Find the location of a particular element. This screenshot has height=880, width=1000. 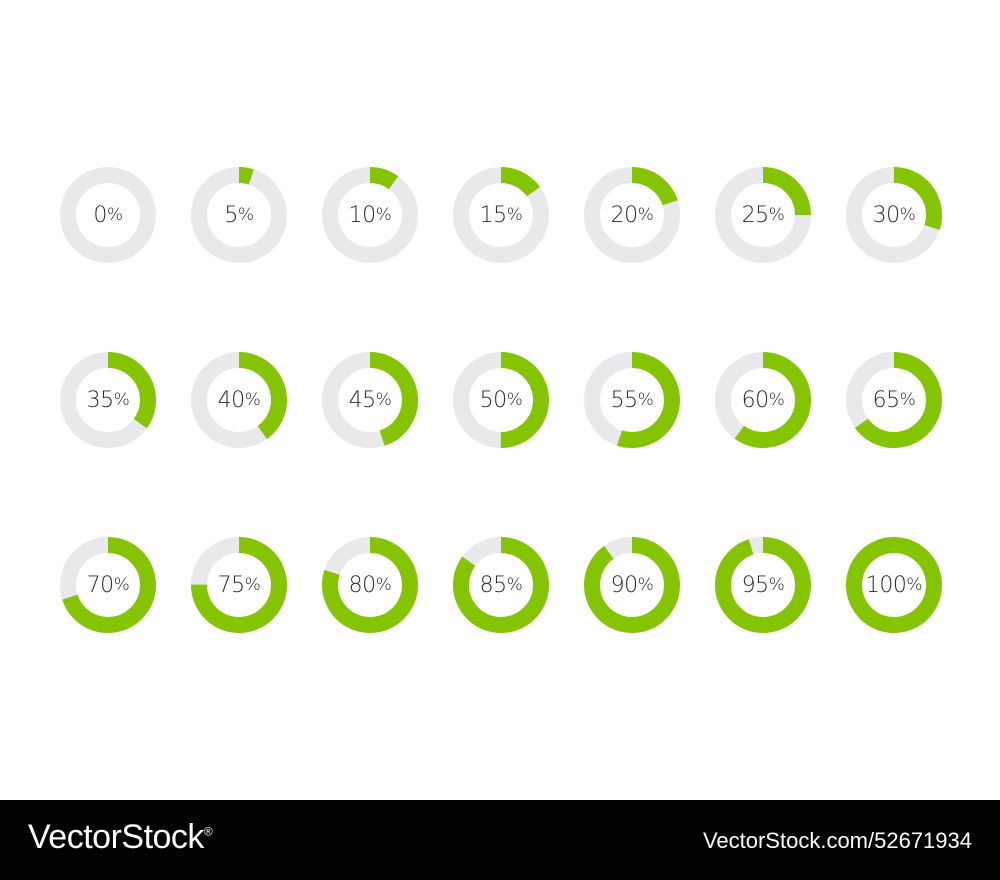

ring-value: 30 is located at coordinates (886, 215).